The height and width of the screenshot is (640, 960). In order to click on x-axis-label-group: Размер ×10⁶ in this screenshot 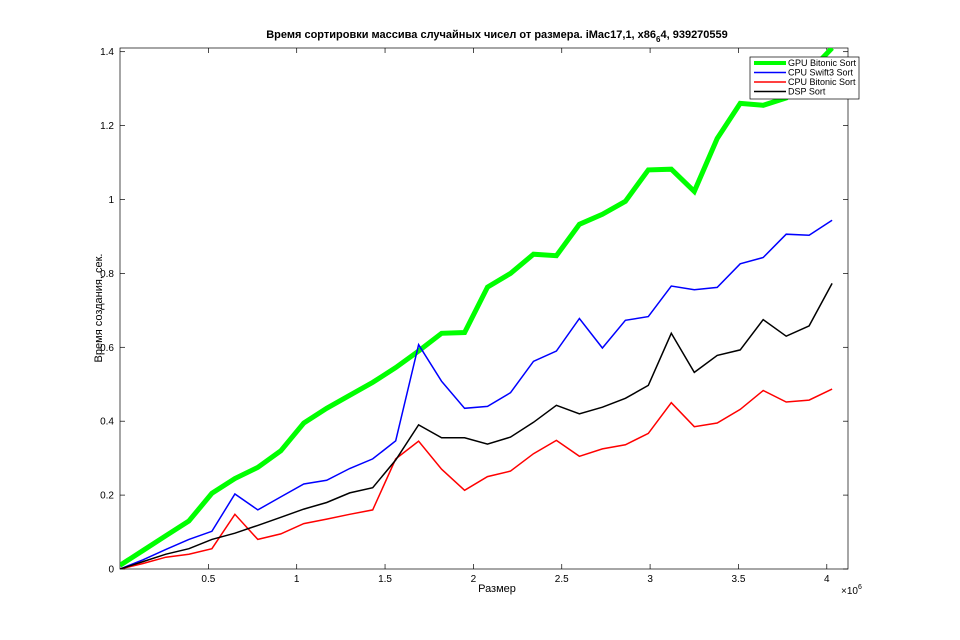, I will do `click(670, 590)`.